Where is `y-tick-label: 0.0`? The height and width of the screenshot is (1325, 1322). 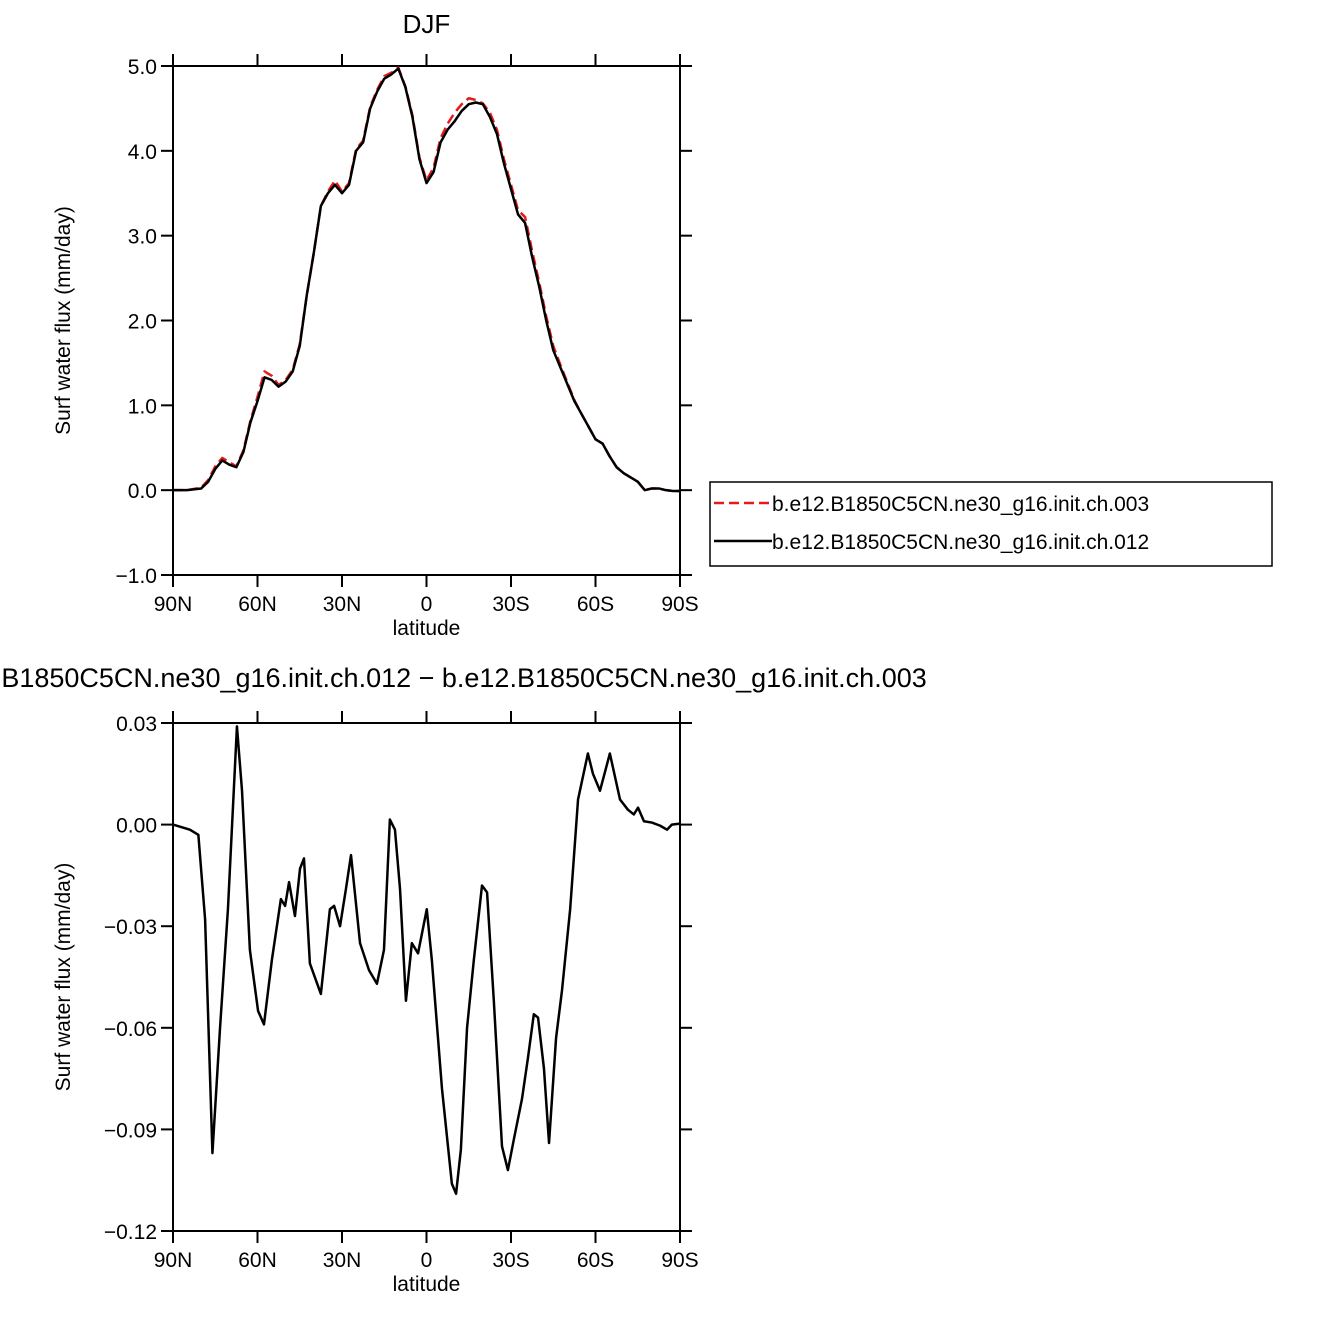 y-tick-label: 0.0 is located at coordinates (142, 491).